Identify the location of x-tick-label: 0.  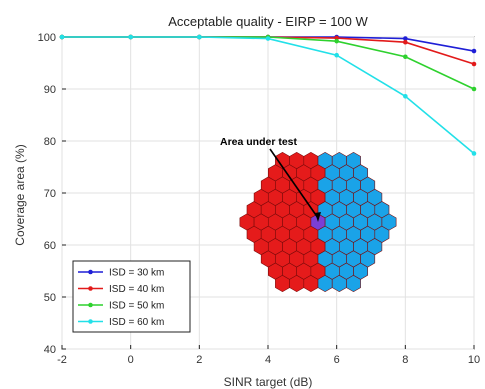
(131, 360).